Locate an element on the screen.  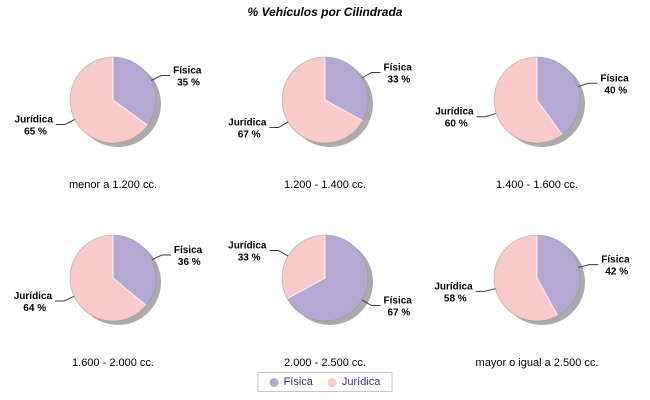
category-label: 1.400 - 1.600 cc. is located at coordinates (537, 185).